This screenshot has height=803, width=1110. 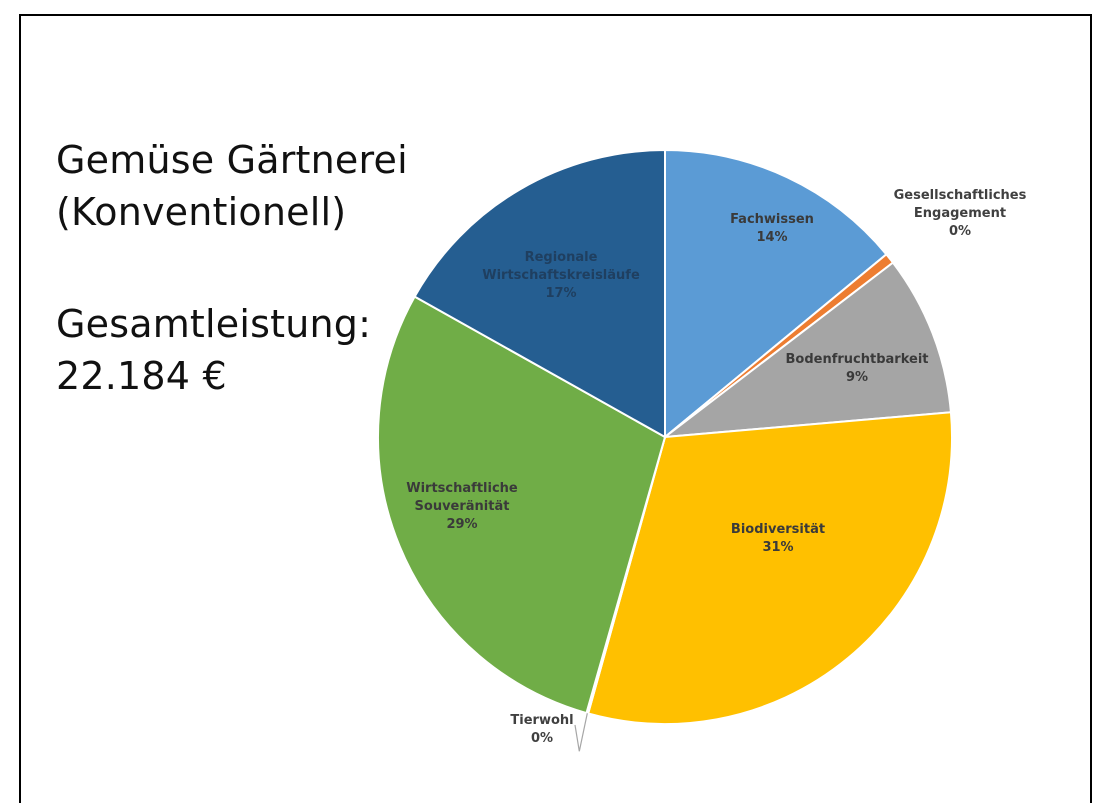 I want to click on data-label-regionale-wirtschaftskreislaufe: Regionale, so click(x=561, y=257).